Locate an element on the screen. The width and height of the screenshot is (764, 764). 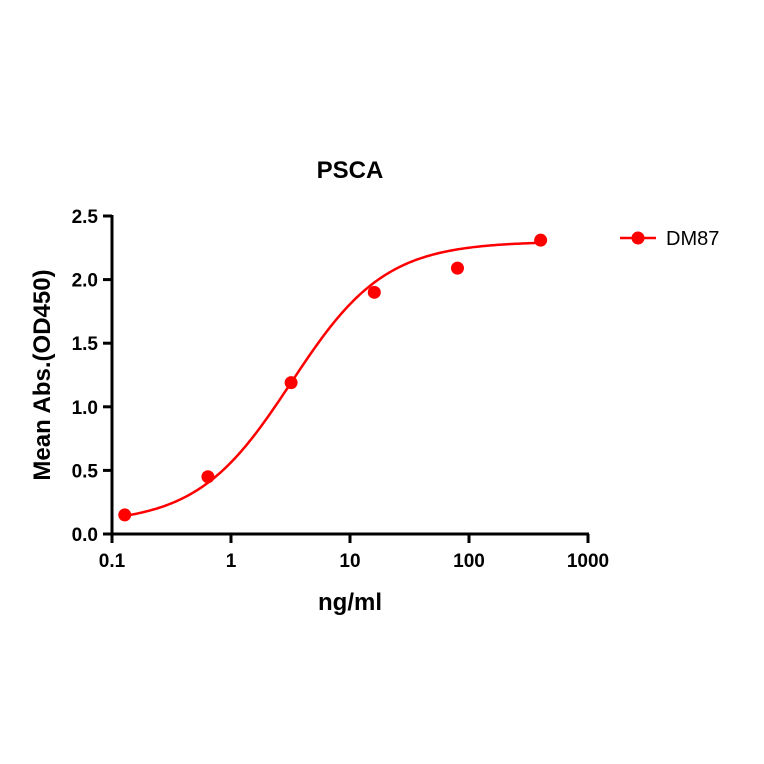
x-tick-label: 100 is located at coordinates (469, 561).